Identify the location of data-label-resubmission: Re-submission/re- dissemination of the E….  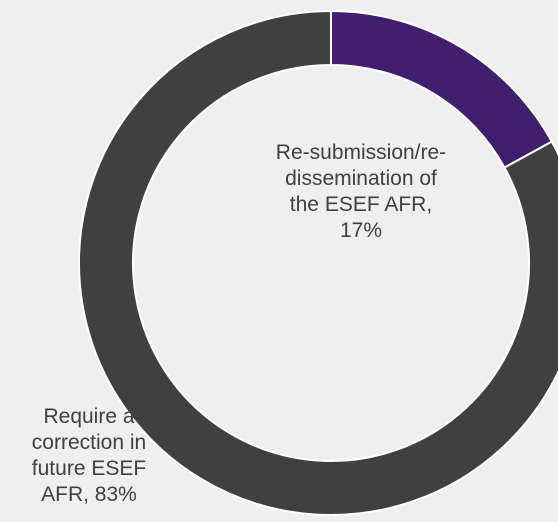
(361, 191).